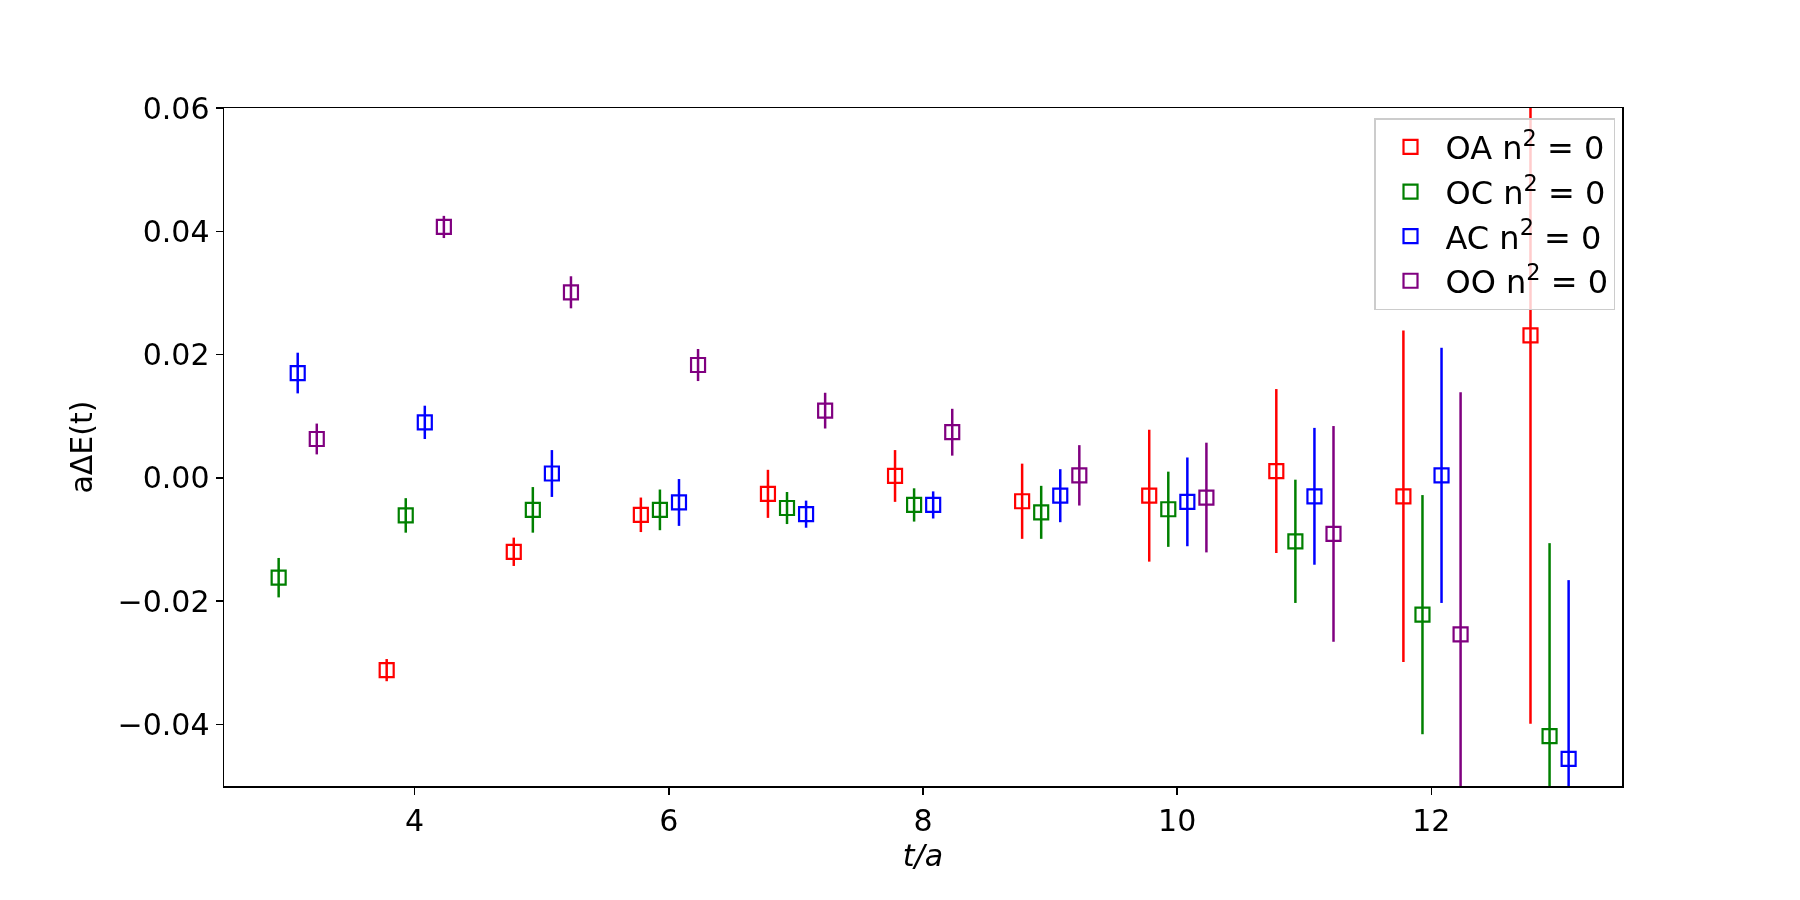 Image resolution: width=1800 pixels, height=900 pixels. I want to click on x-tick-label: 8, so click(923, 820).